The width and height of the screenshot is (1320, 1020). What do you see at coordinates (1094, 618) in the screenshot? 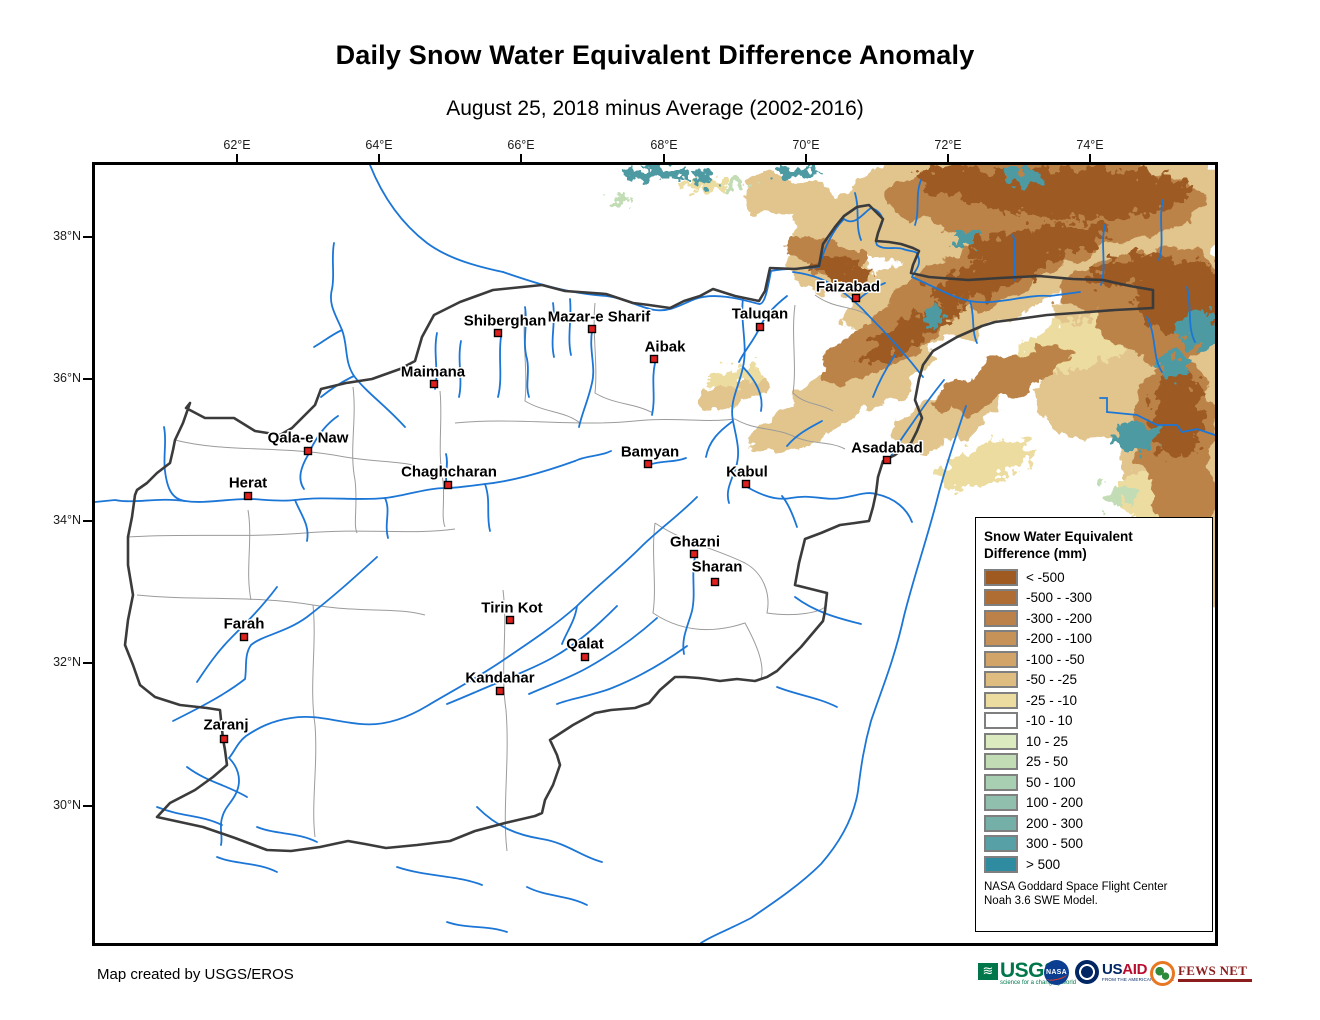
I see `legend-row: -300 - -200` at bounding box center [1094, 618].